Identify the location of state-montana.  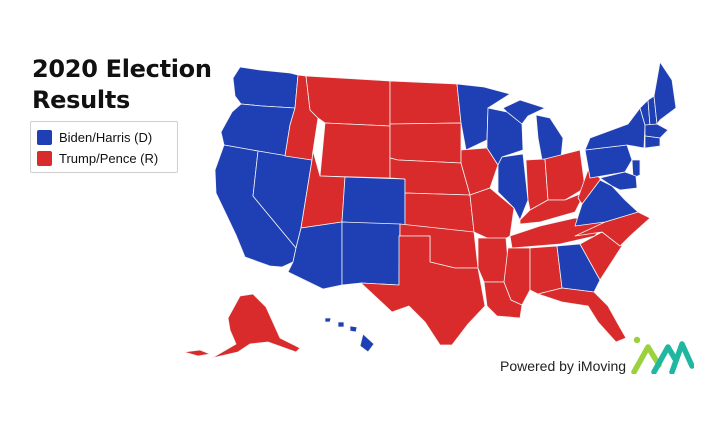
(348, 101).